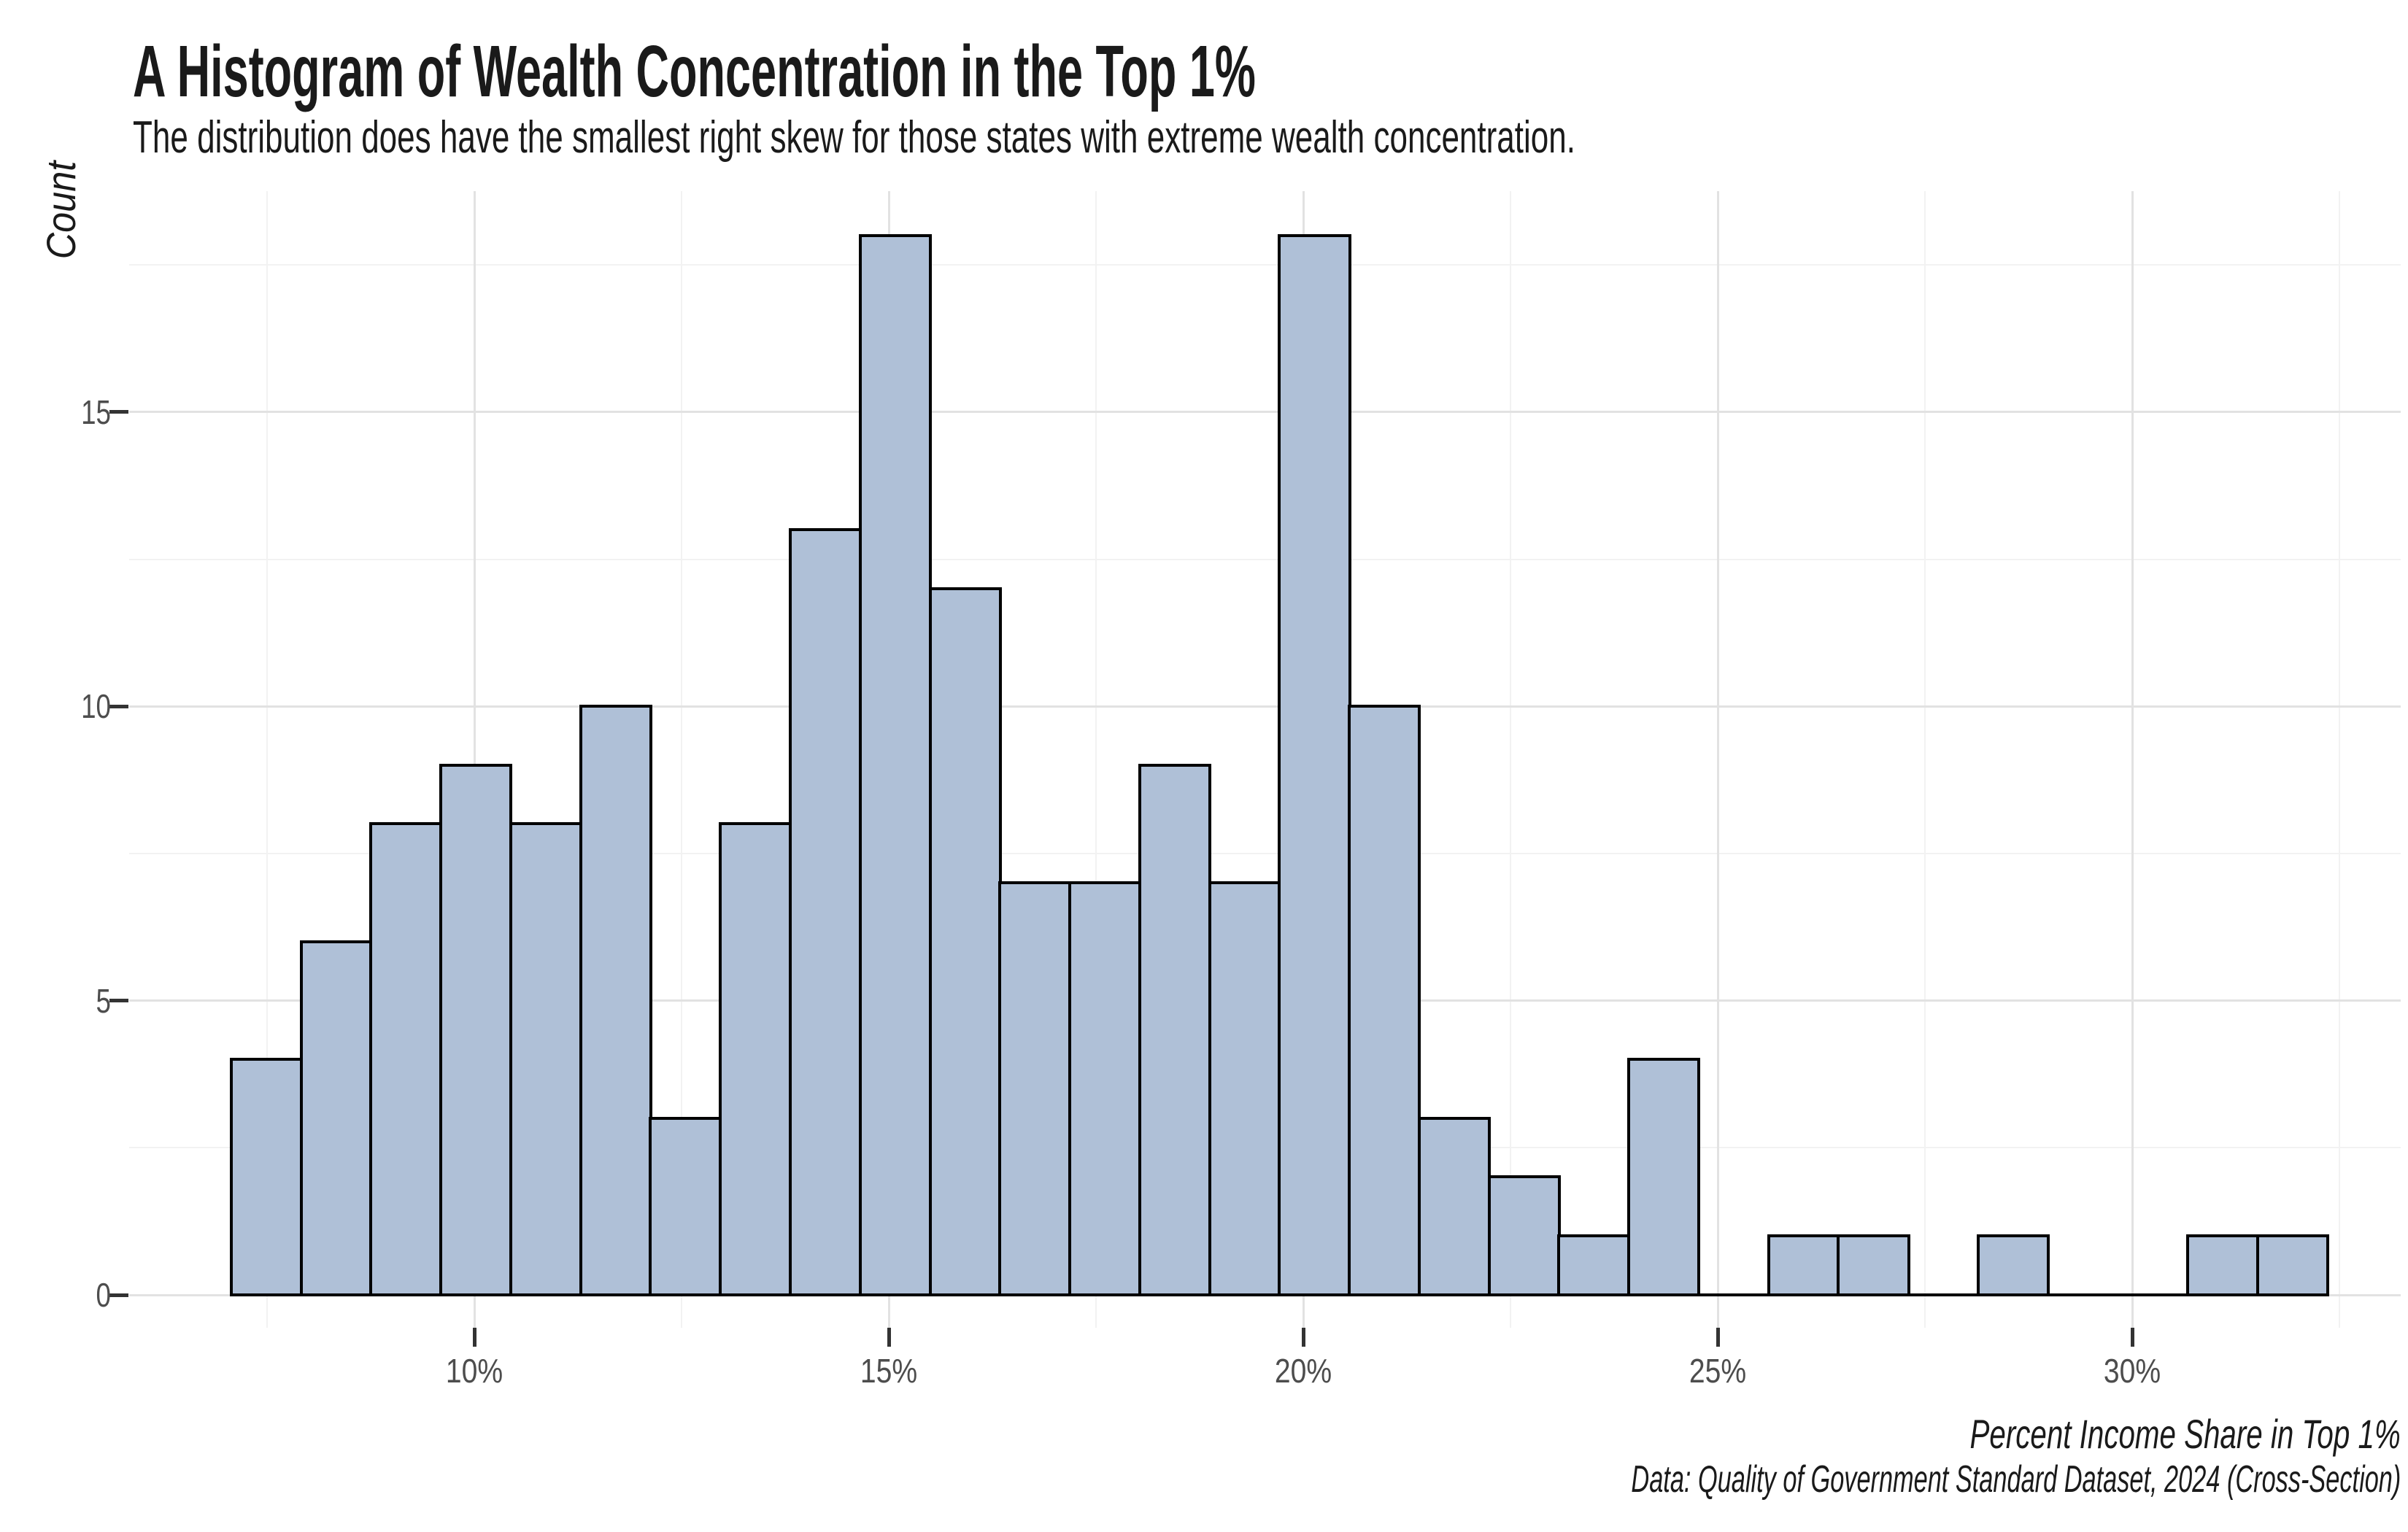  What do you see at coordinates (1303, 1371) in the screenshot?
I see `x-tick-label: 20%` at bounding box center [1303, 1371].